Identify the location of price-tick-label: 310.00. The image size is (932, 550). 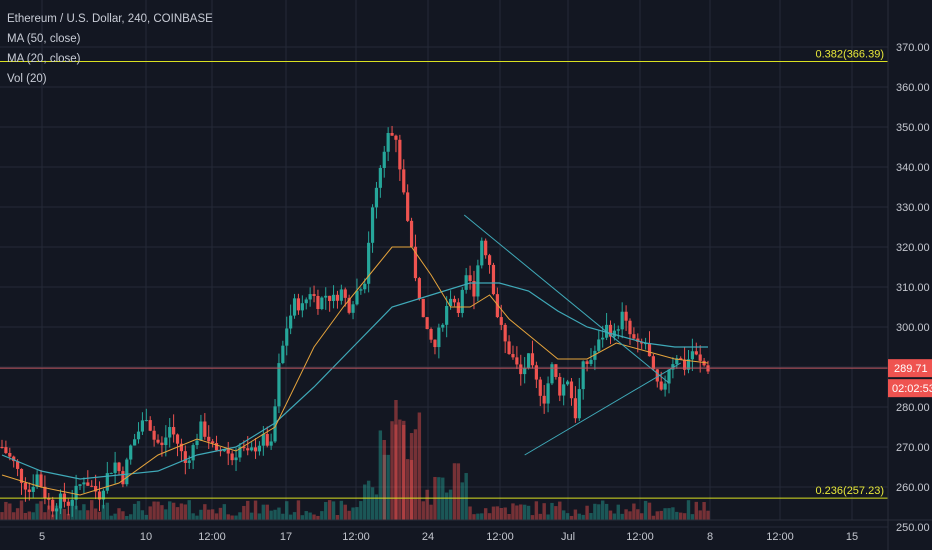
(913, 288).